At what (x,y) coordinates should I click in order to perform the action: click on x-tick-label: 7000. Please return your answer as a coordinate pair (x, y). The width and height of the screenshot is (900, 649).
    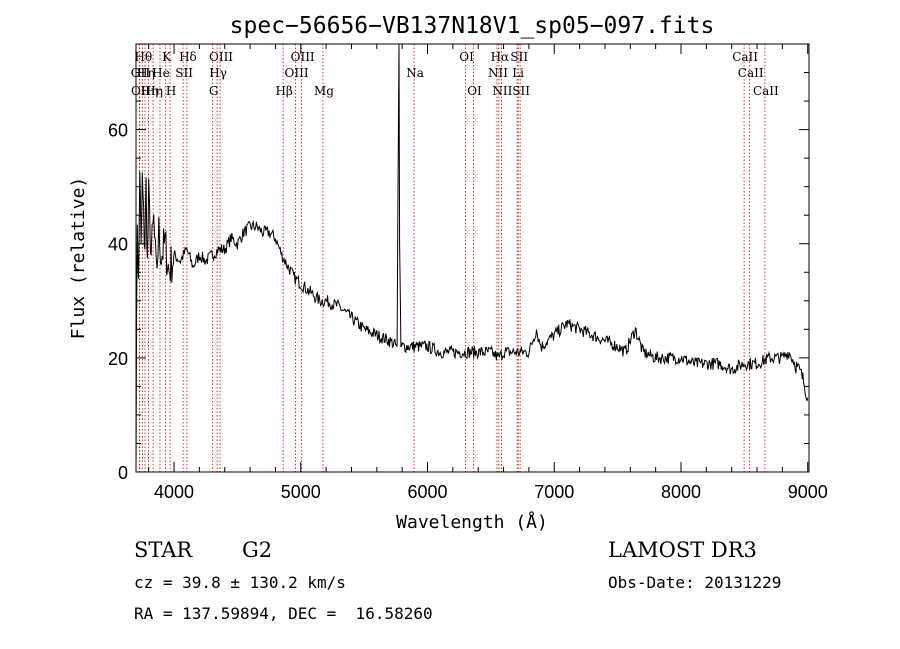
    Looking at the image, I should click on (554, 492).